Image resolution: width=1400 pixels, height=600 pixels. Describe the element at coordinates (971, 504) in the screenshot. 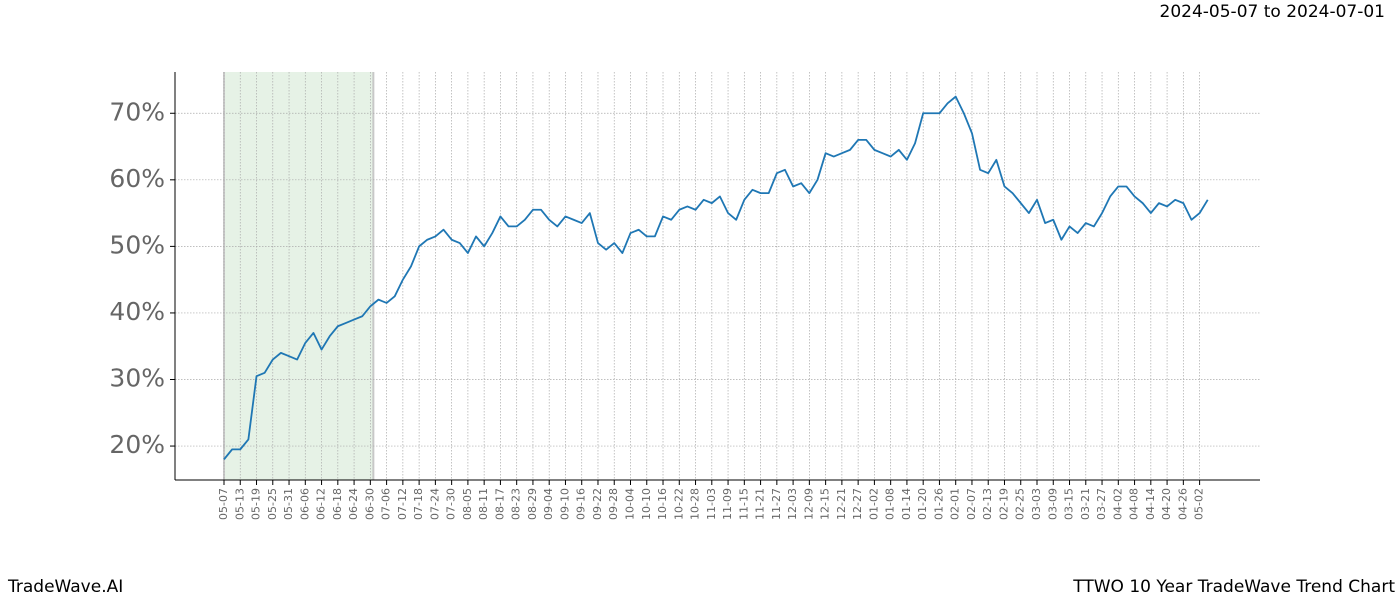

I see `x-tick-label: 02-07` at that location.